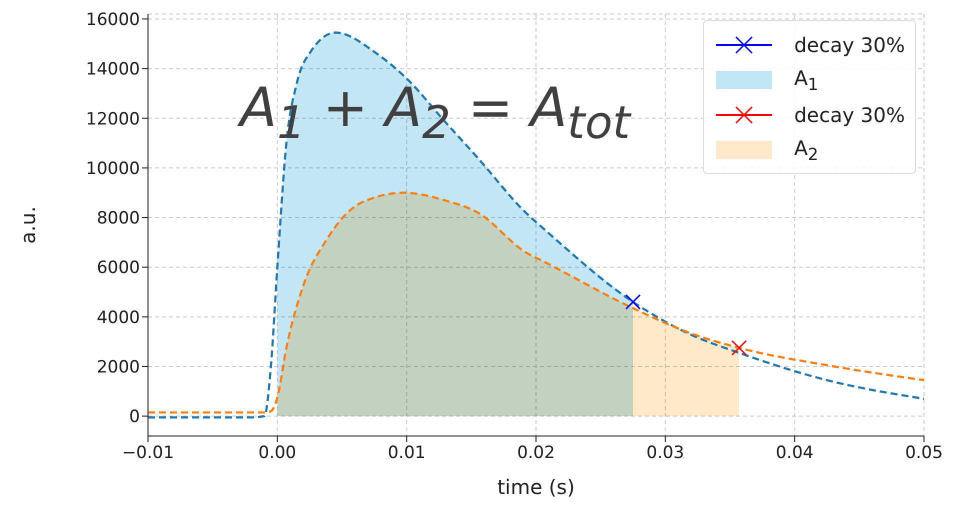 This screenshot has height=514, width=964. Describe the element at coordinates (113, 70) in the screenshot. I see `y-tick-label: 14000` at that location.